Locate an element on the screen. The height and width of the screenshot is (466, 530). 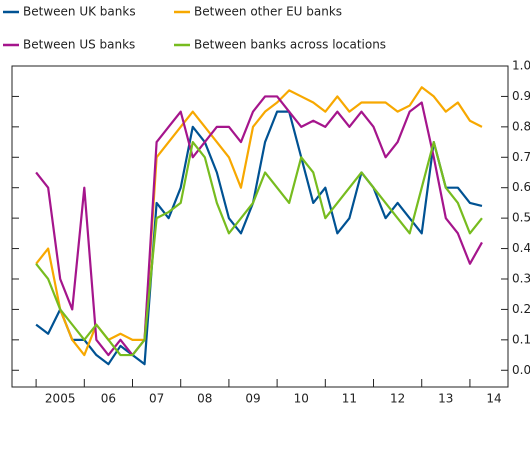
x-tick-label: 07 is located at coordinates (156, 399).